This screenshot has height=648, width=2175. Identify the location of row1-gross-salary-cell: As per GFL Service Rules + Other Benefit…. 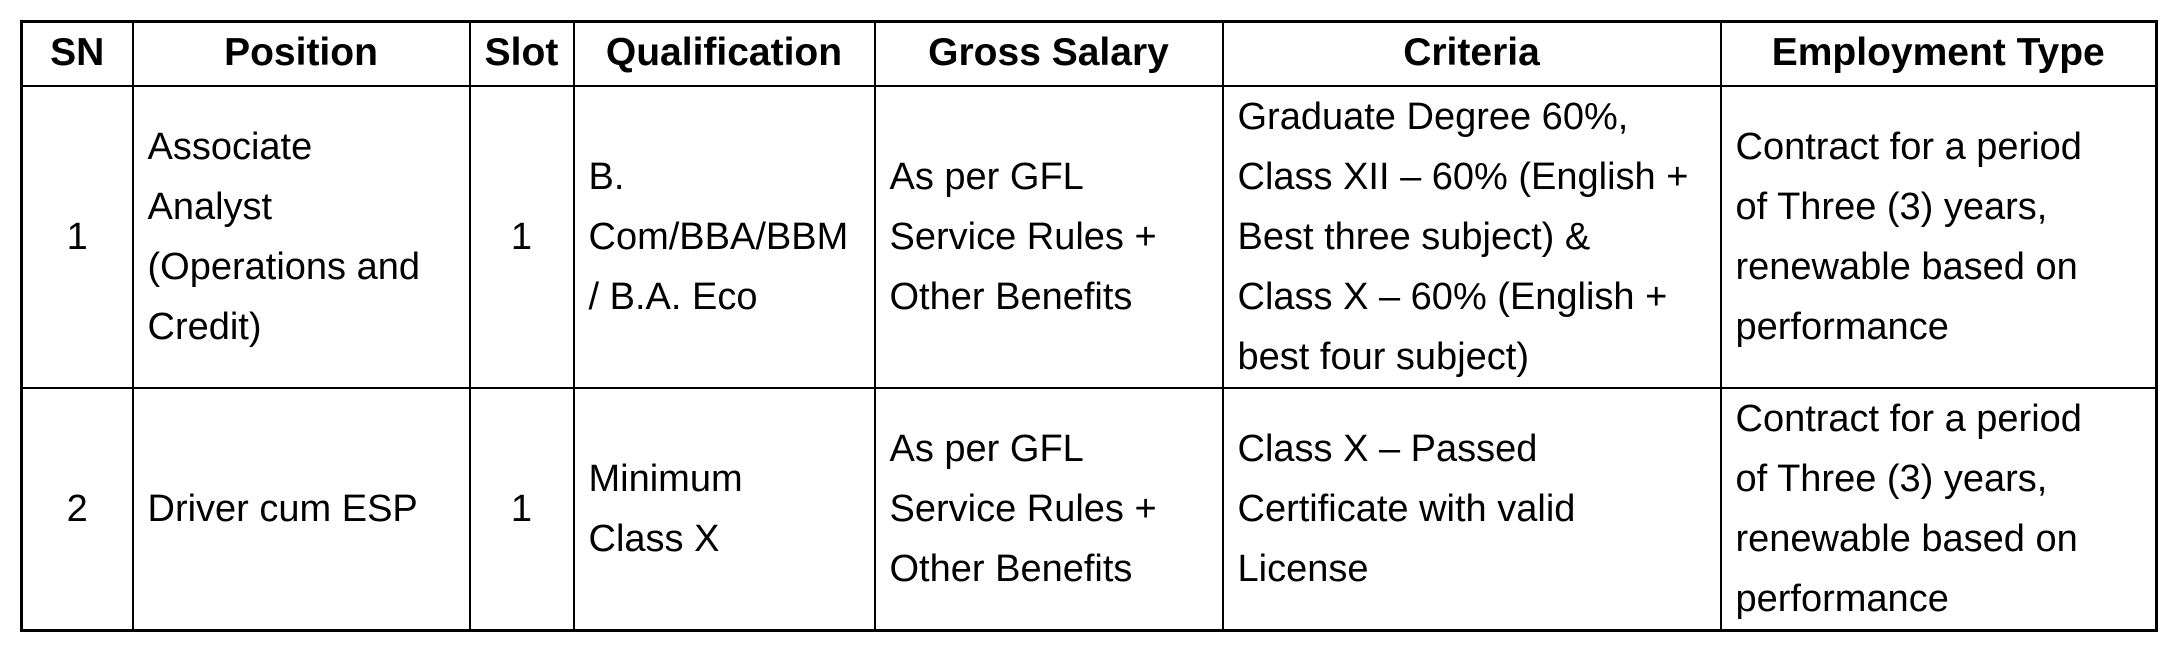
(1048, 236).